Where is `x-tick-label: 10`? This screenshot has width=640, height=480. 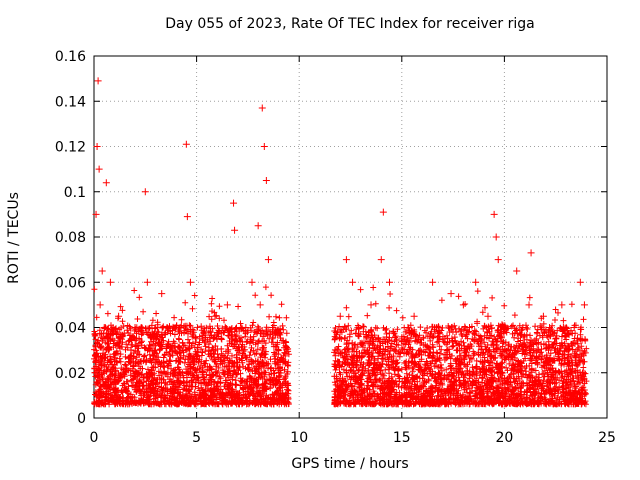
x-tick-label: 10 is located at coordinates (299, 438).